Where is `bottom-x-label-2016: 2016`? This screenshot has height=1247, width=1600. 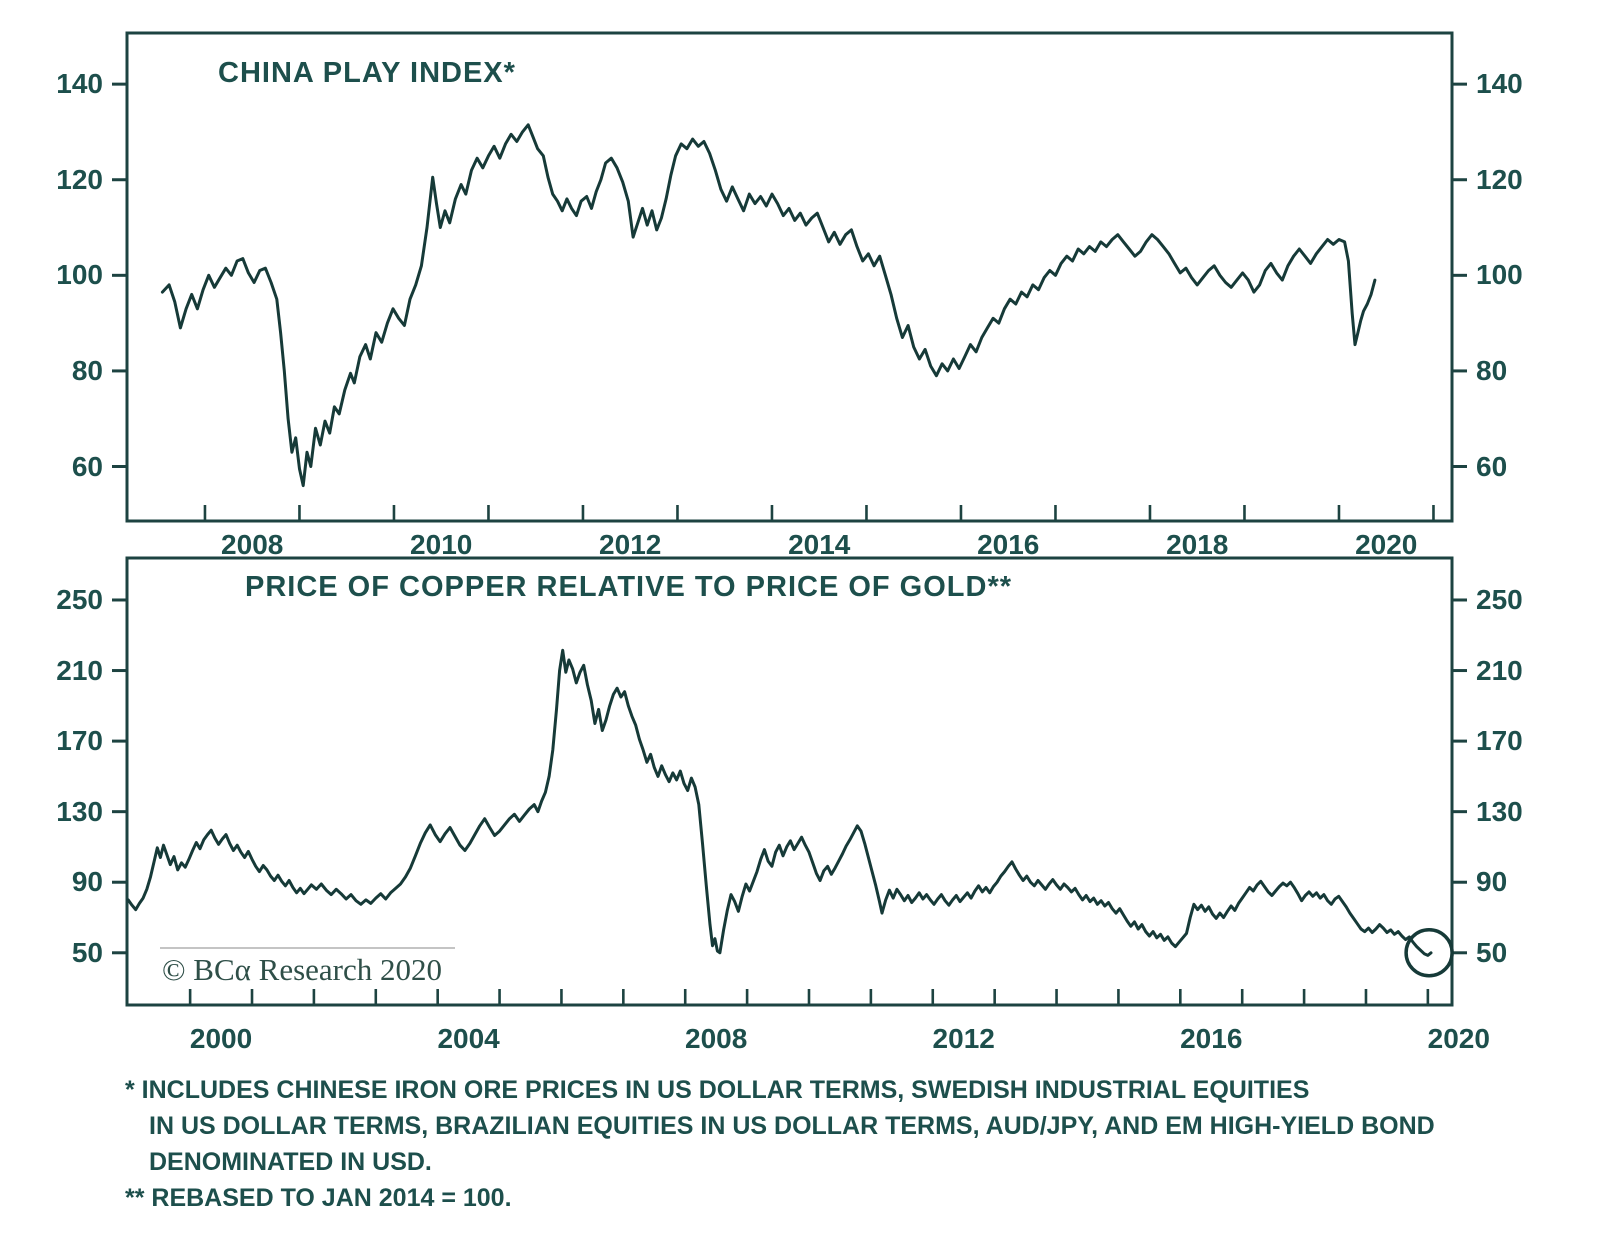 bottom-x-label-2016: 2016 is located at coordinates (1211, 1038).